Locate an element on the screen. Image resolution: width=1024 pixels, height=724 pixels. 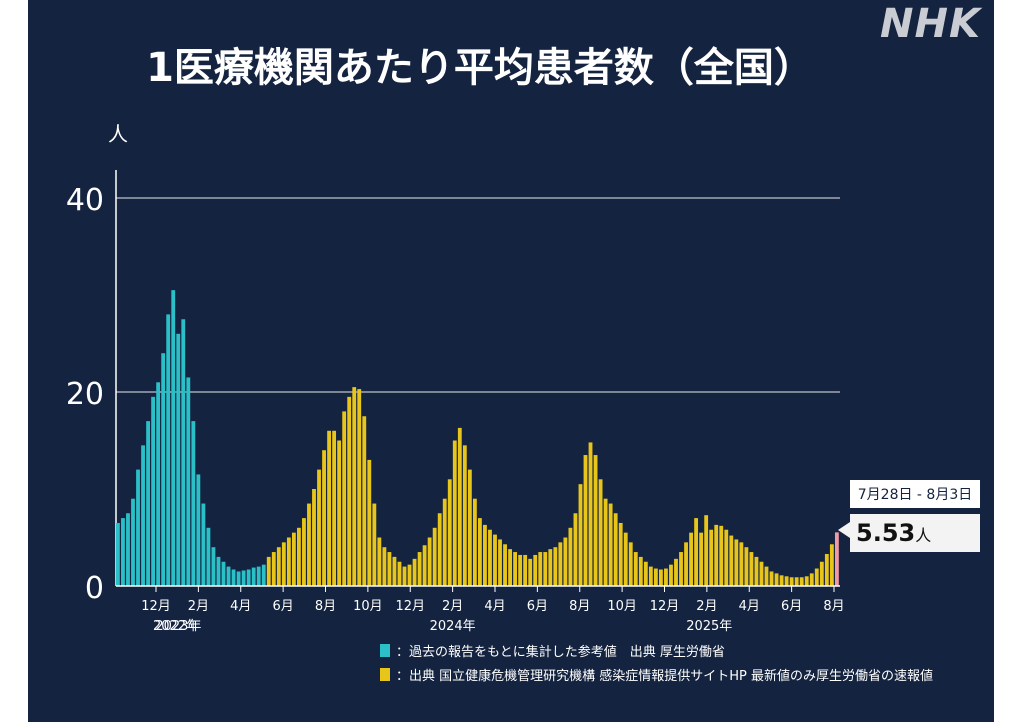
x-tick-label: 4月 is located at coordinates (494, 606).